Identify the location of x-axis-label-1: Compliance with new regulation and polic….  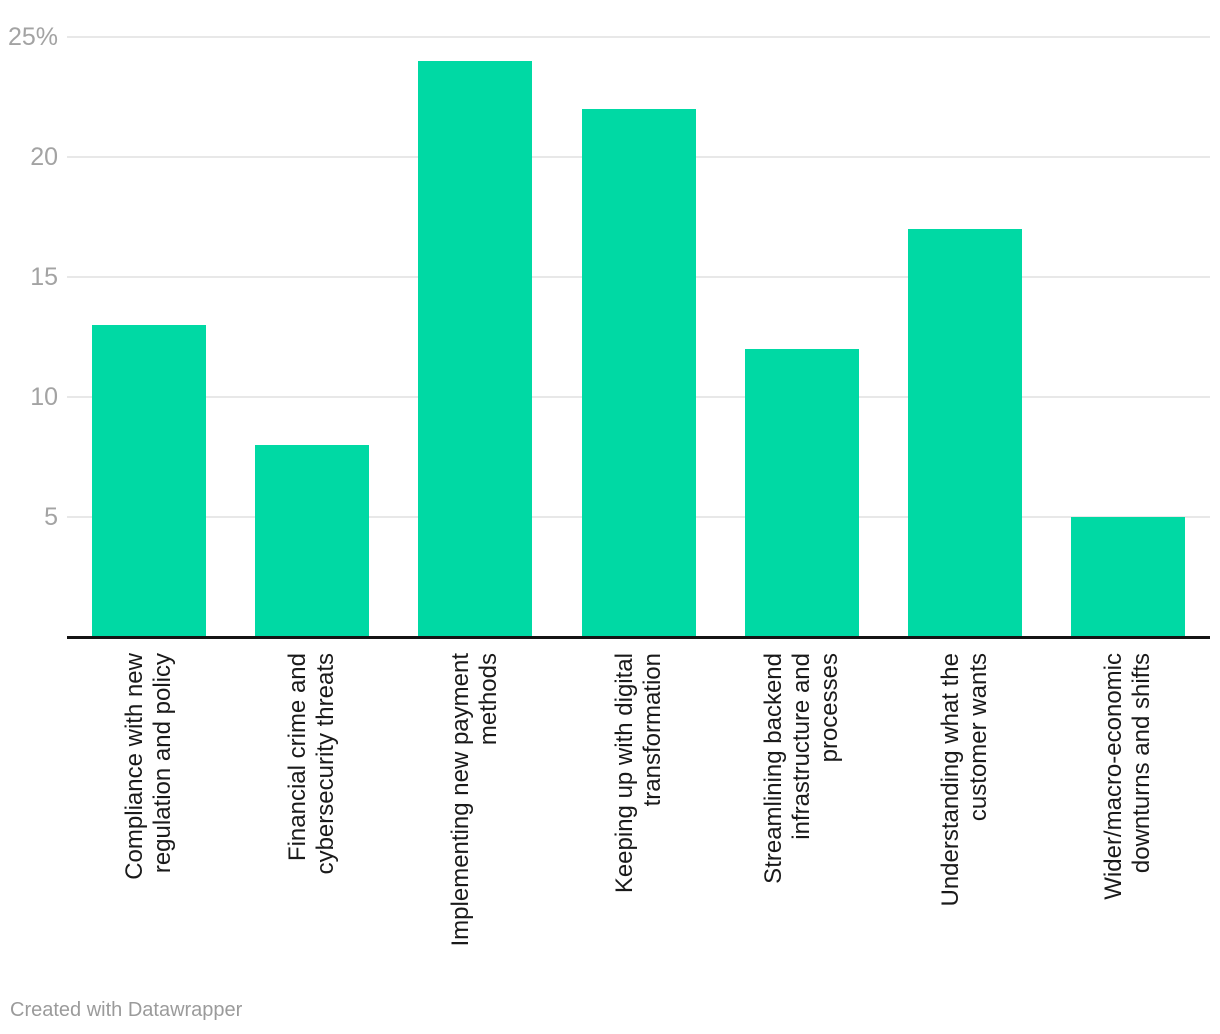
(148, 766).